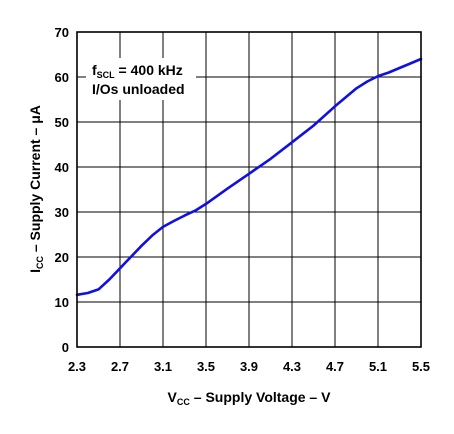  Describe the element at coordinates (335, 366) in the screenshot. I see `x-tick-label: 4.7` at that location.